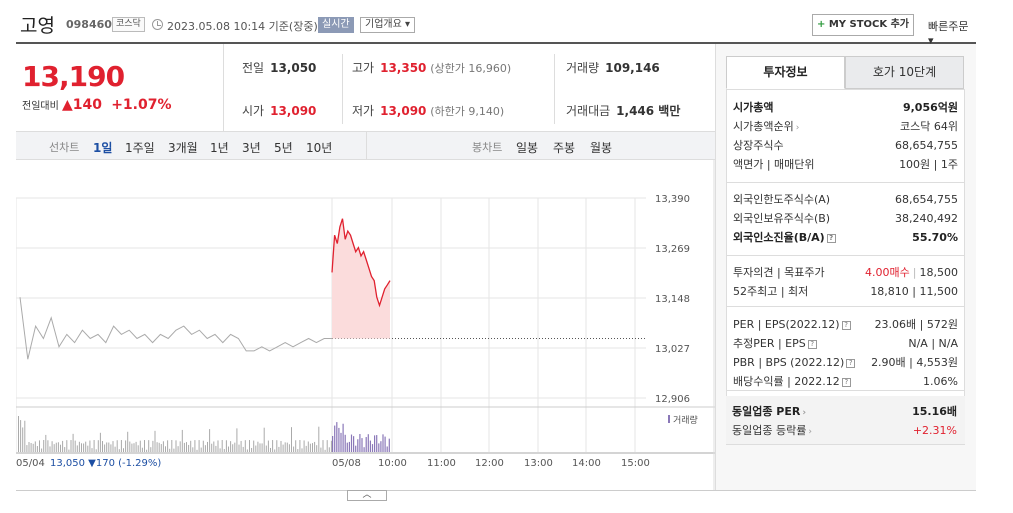  What do you see at coordinates (613, 68) in the screenshot?
I see `volume: 거래량 109,146` at bounding box center [613, 68].